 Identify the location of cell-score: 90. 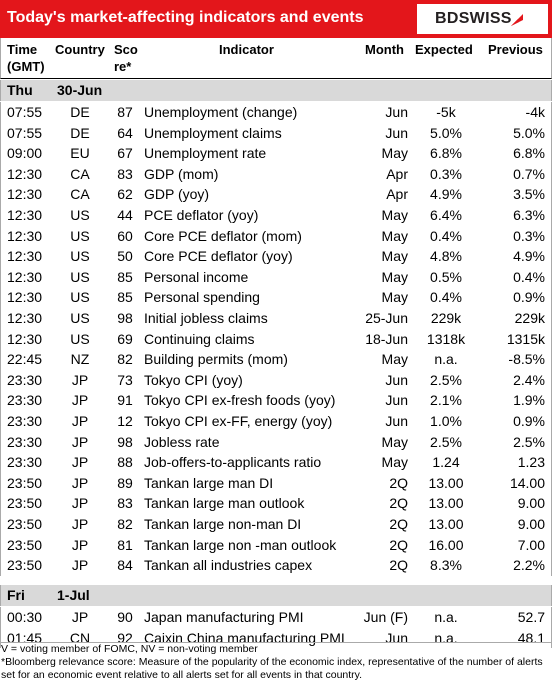
(125, 617).